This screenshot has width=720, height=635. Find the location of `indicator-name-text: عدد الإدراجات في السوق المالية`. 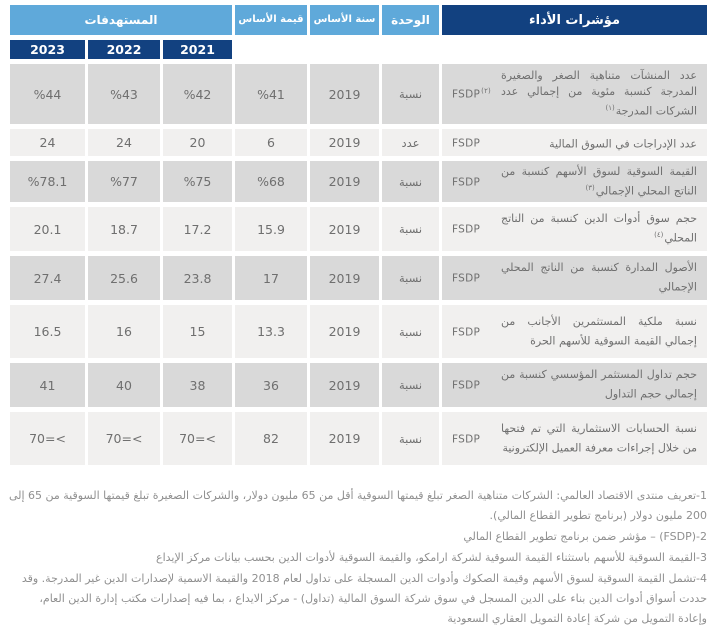

indicator-name-text: عدد الإدراجات في السوق المالية is located at coordinates (623, 144).